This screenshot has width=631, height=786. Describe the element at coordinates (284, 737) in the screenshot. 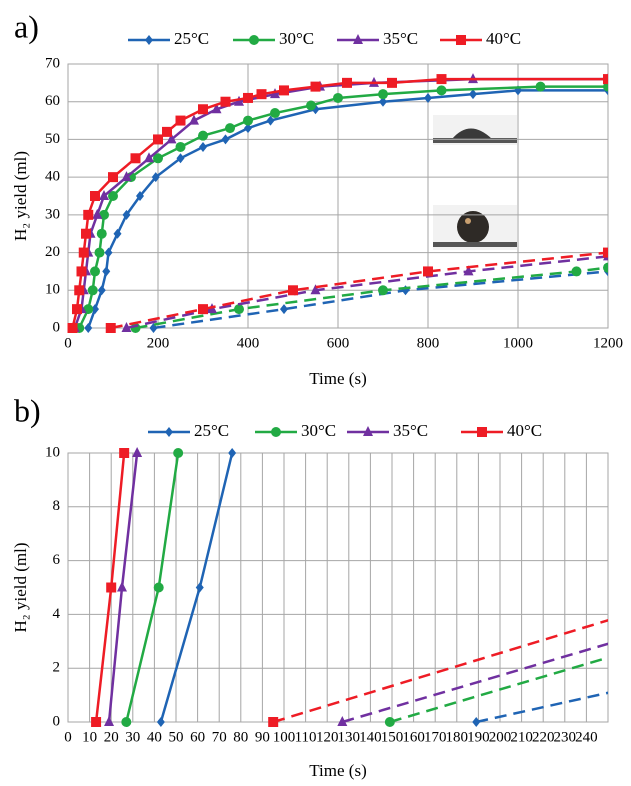

I see `x-tick-label: 100` at that location.